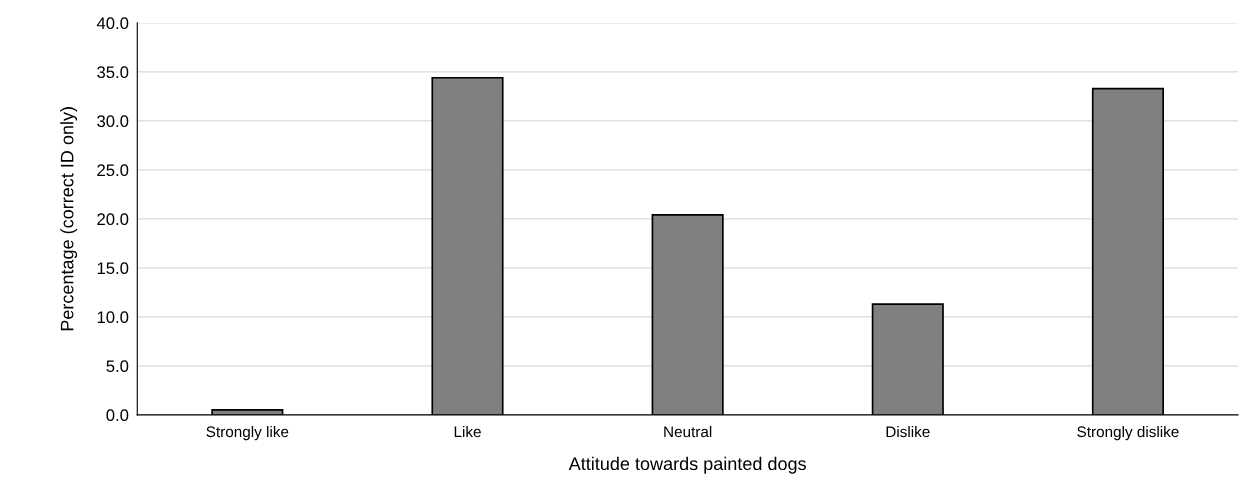 This screenshot has width=1248, height=498. What do you see at coordinates (113, 219) in the screenshot?
I see `y-tick-label: 20.0` at bounding box center [113, 219].